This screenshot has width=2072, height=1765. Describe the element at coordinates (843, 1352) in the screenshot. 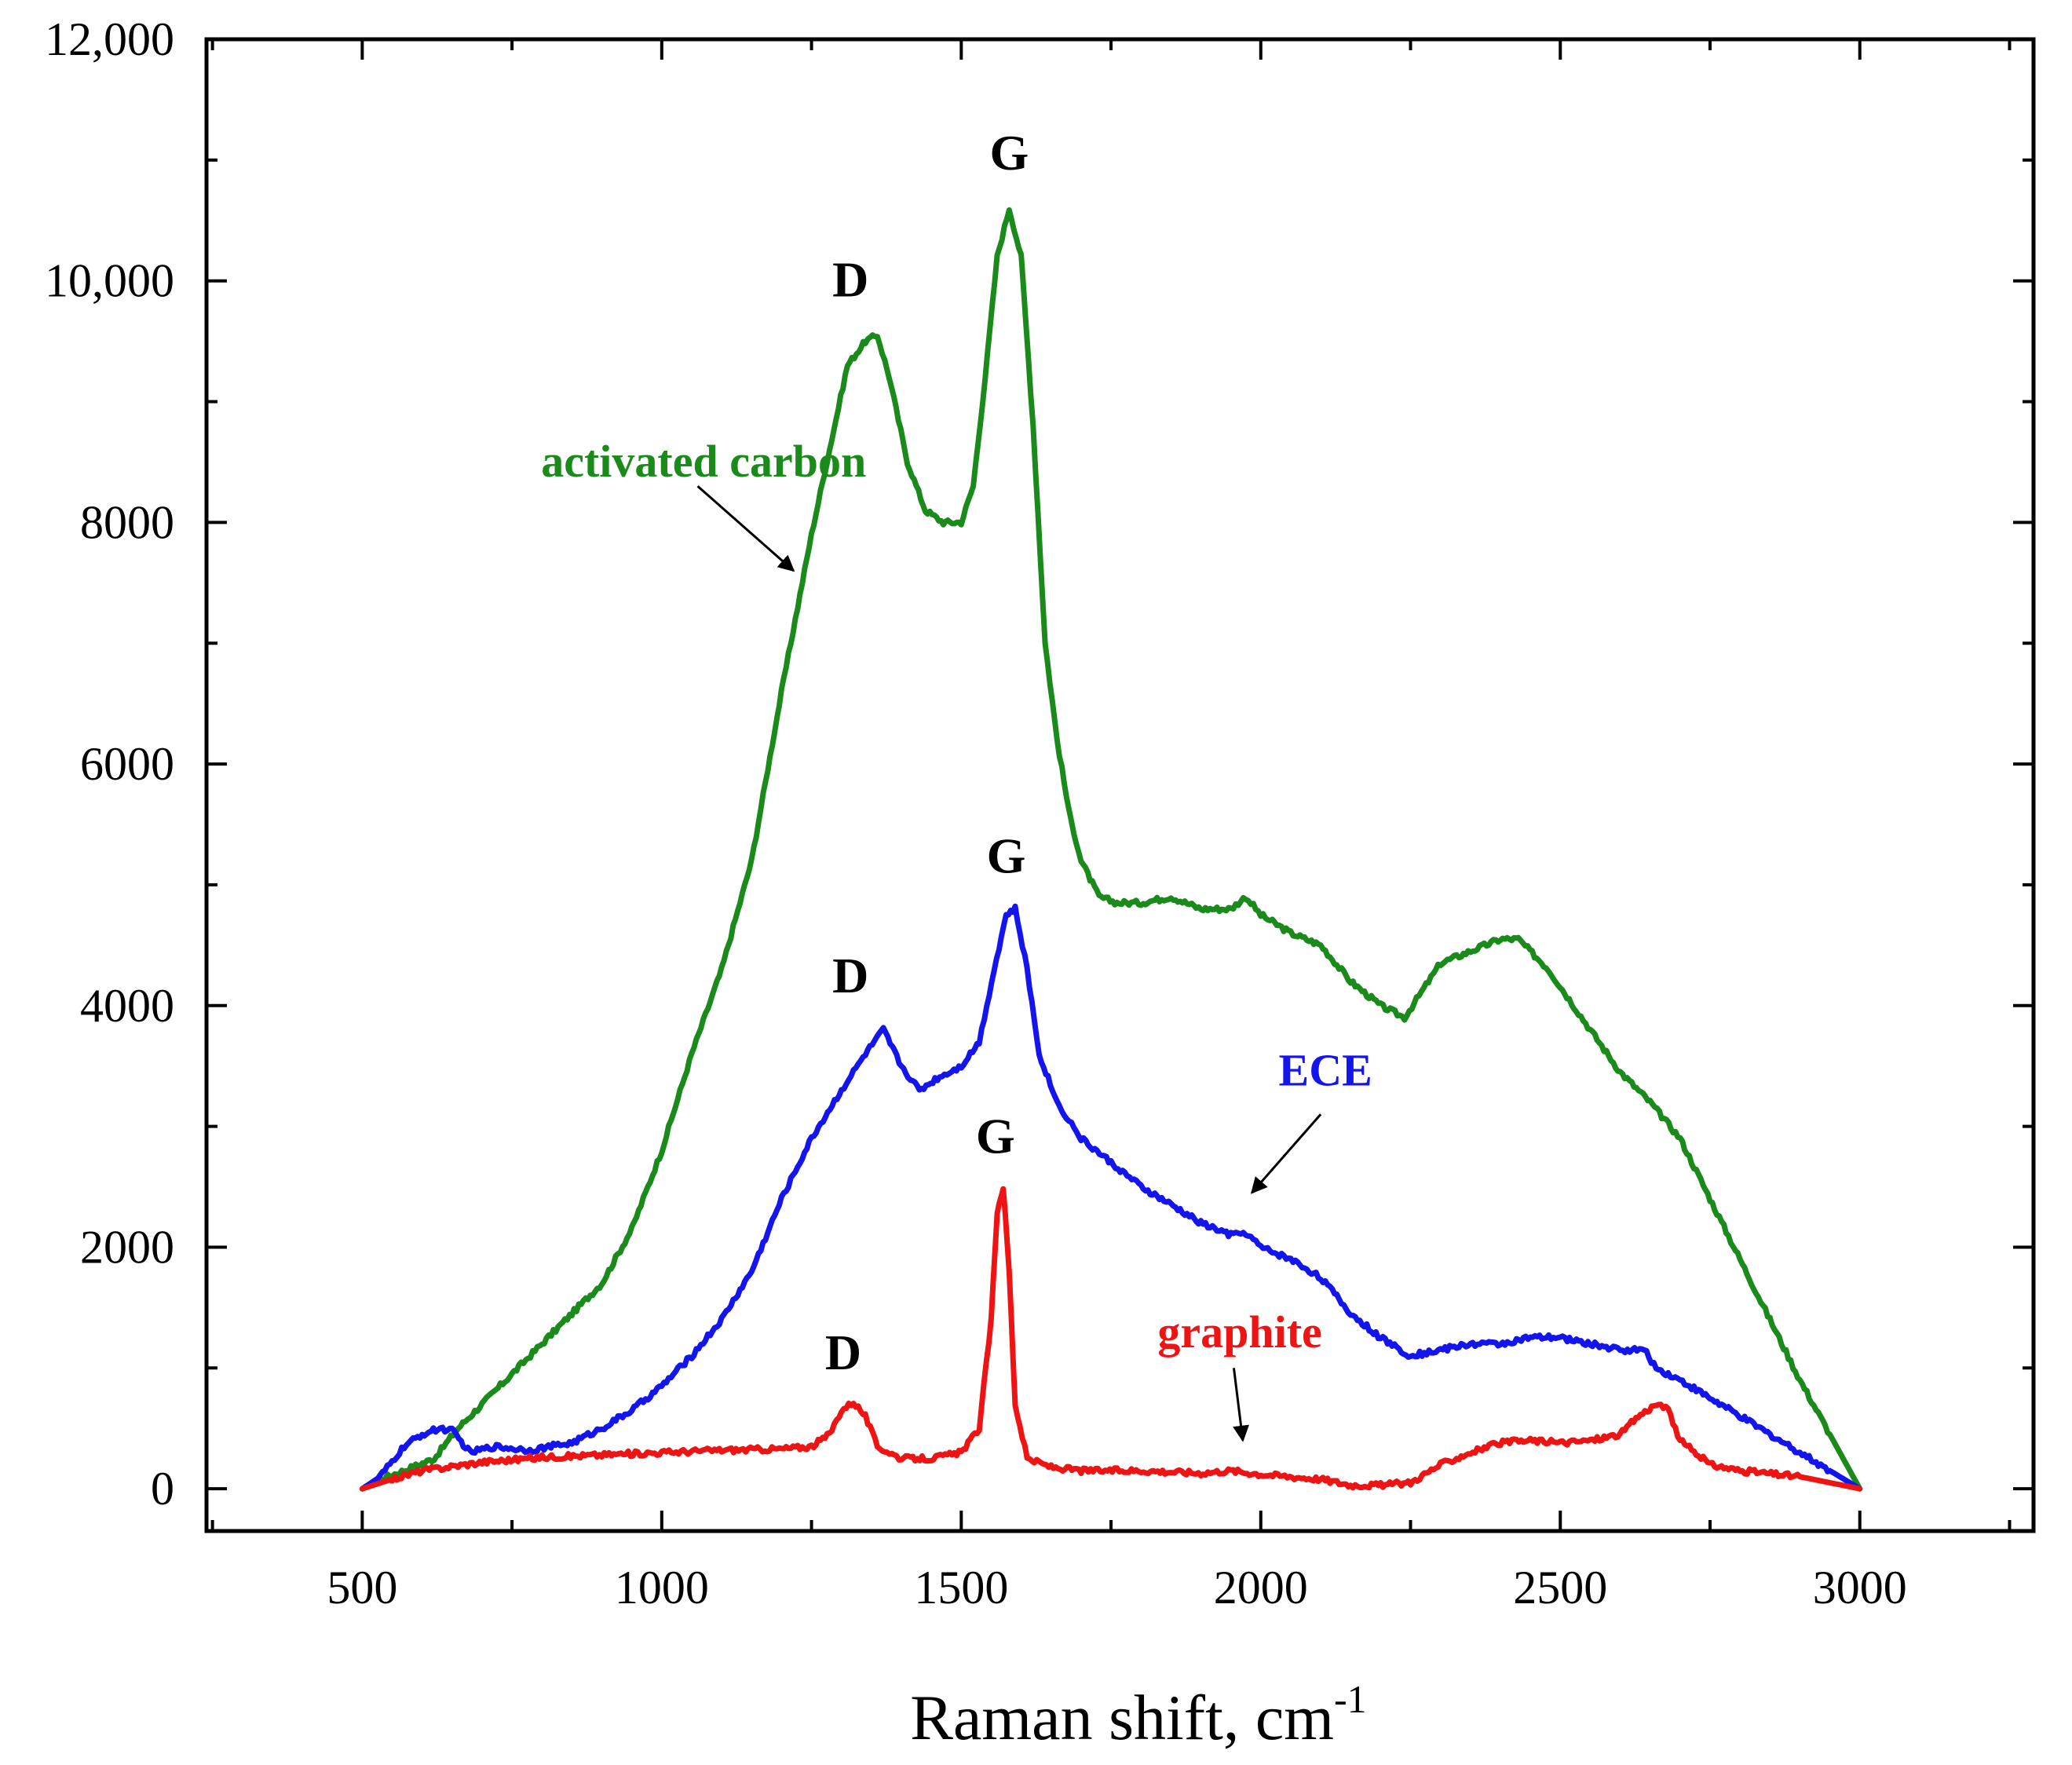

I see `peak-d-graphite: D` at that location.